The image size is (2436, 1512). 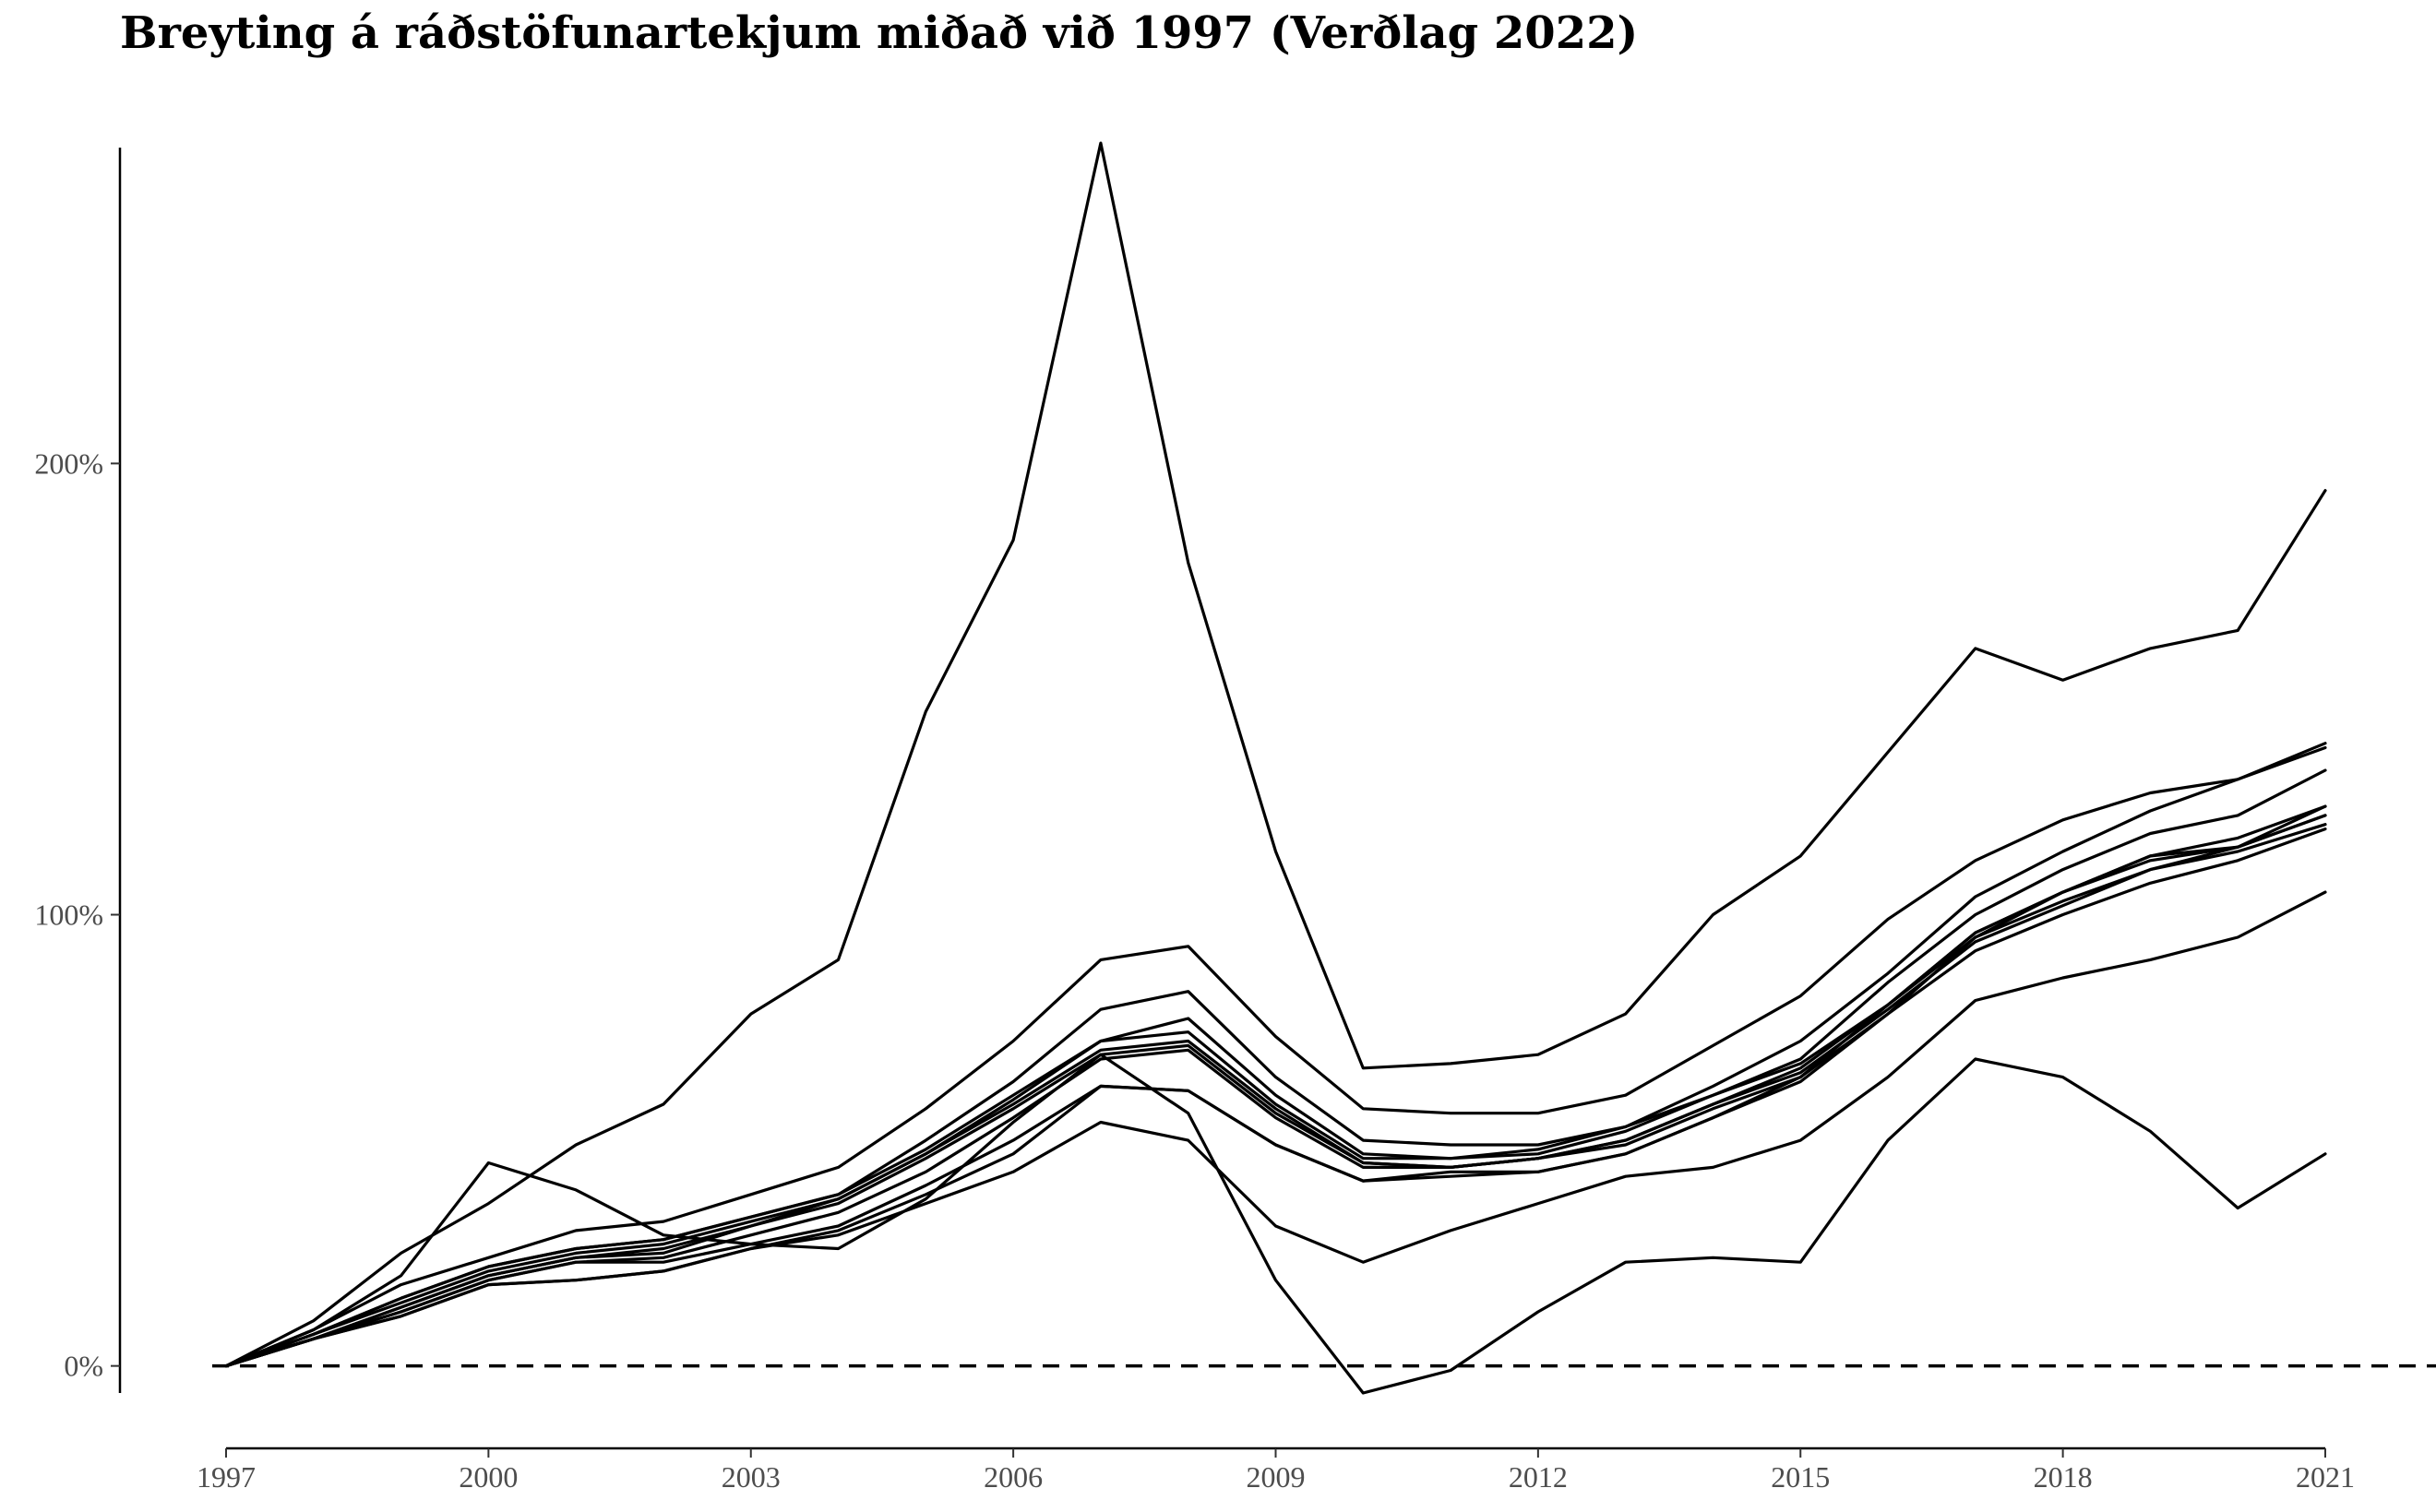 I want to click on y-tick-label: 200%, so click(x=68, y=463).